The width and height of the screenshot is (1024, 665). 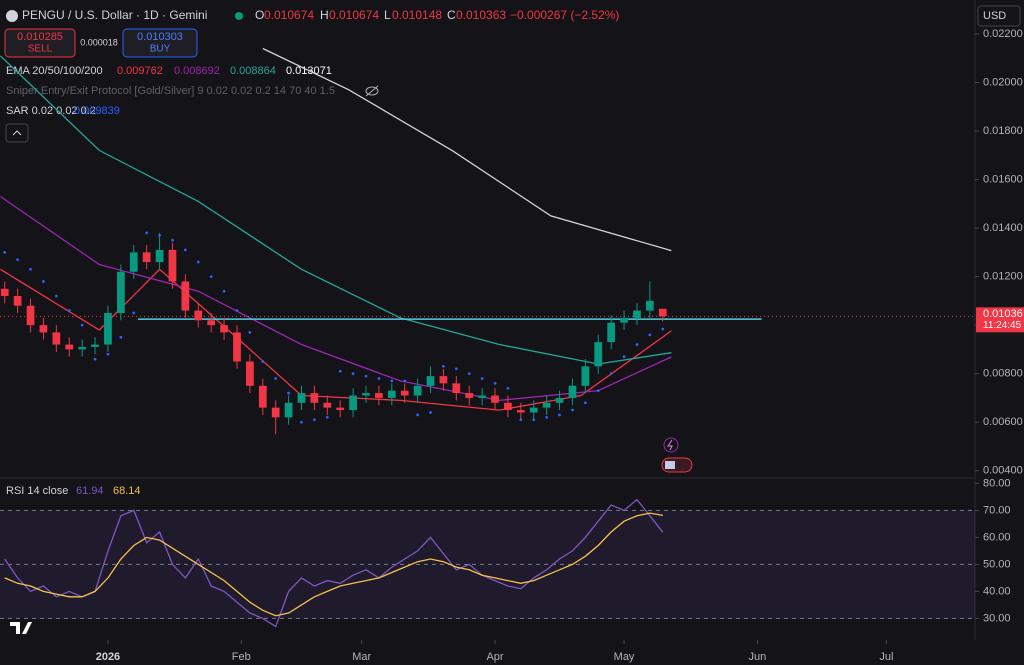 I want to click on sell-label: SELL, so click(x=40, y=49).